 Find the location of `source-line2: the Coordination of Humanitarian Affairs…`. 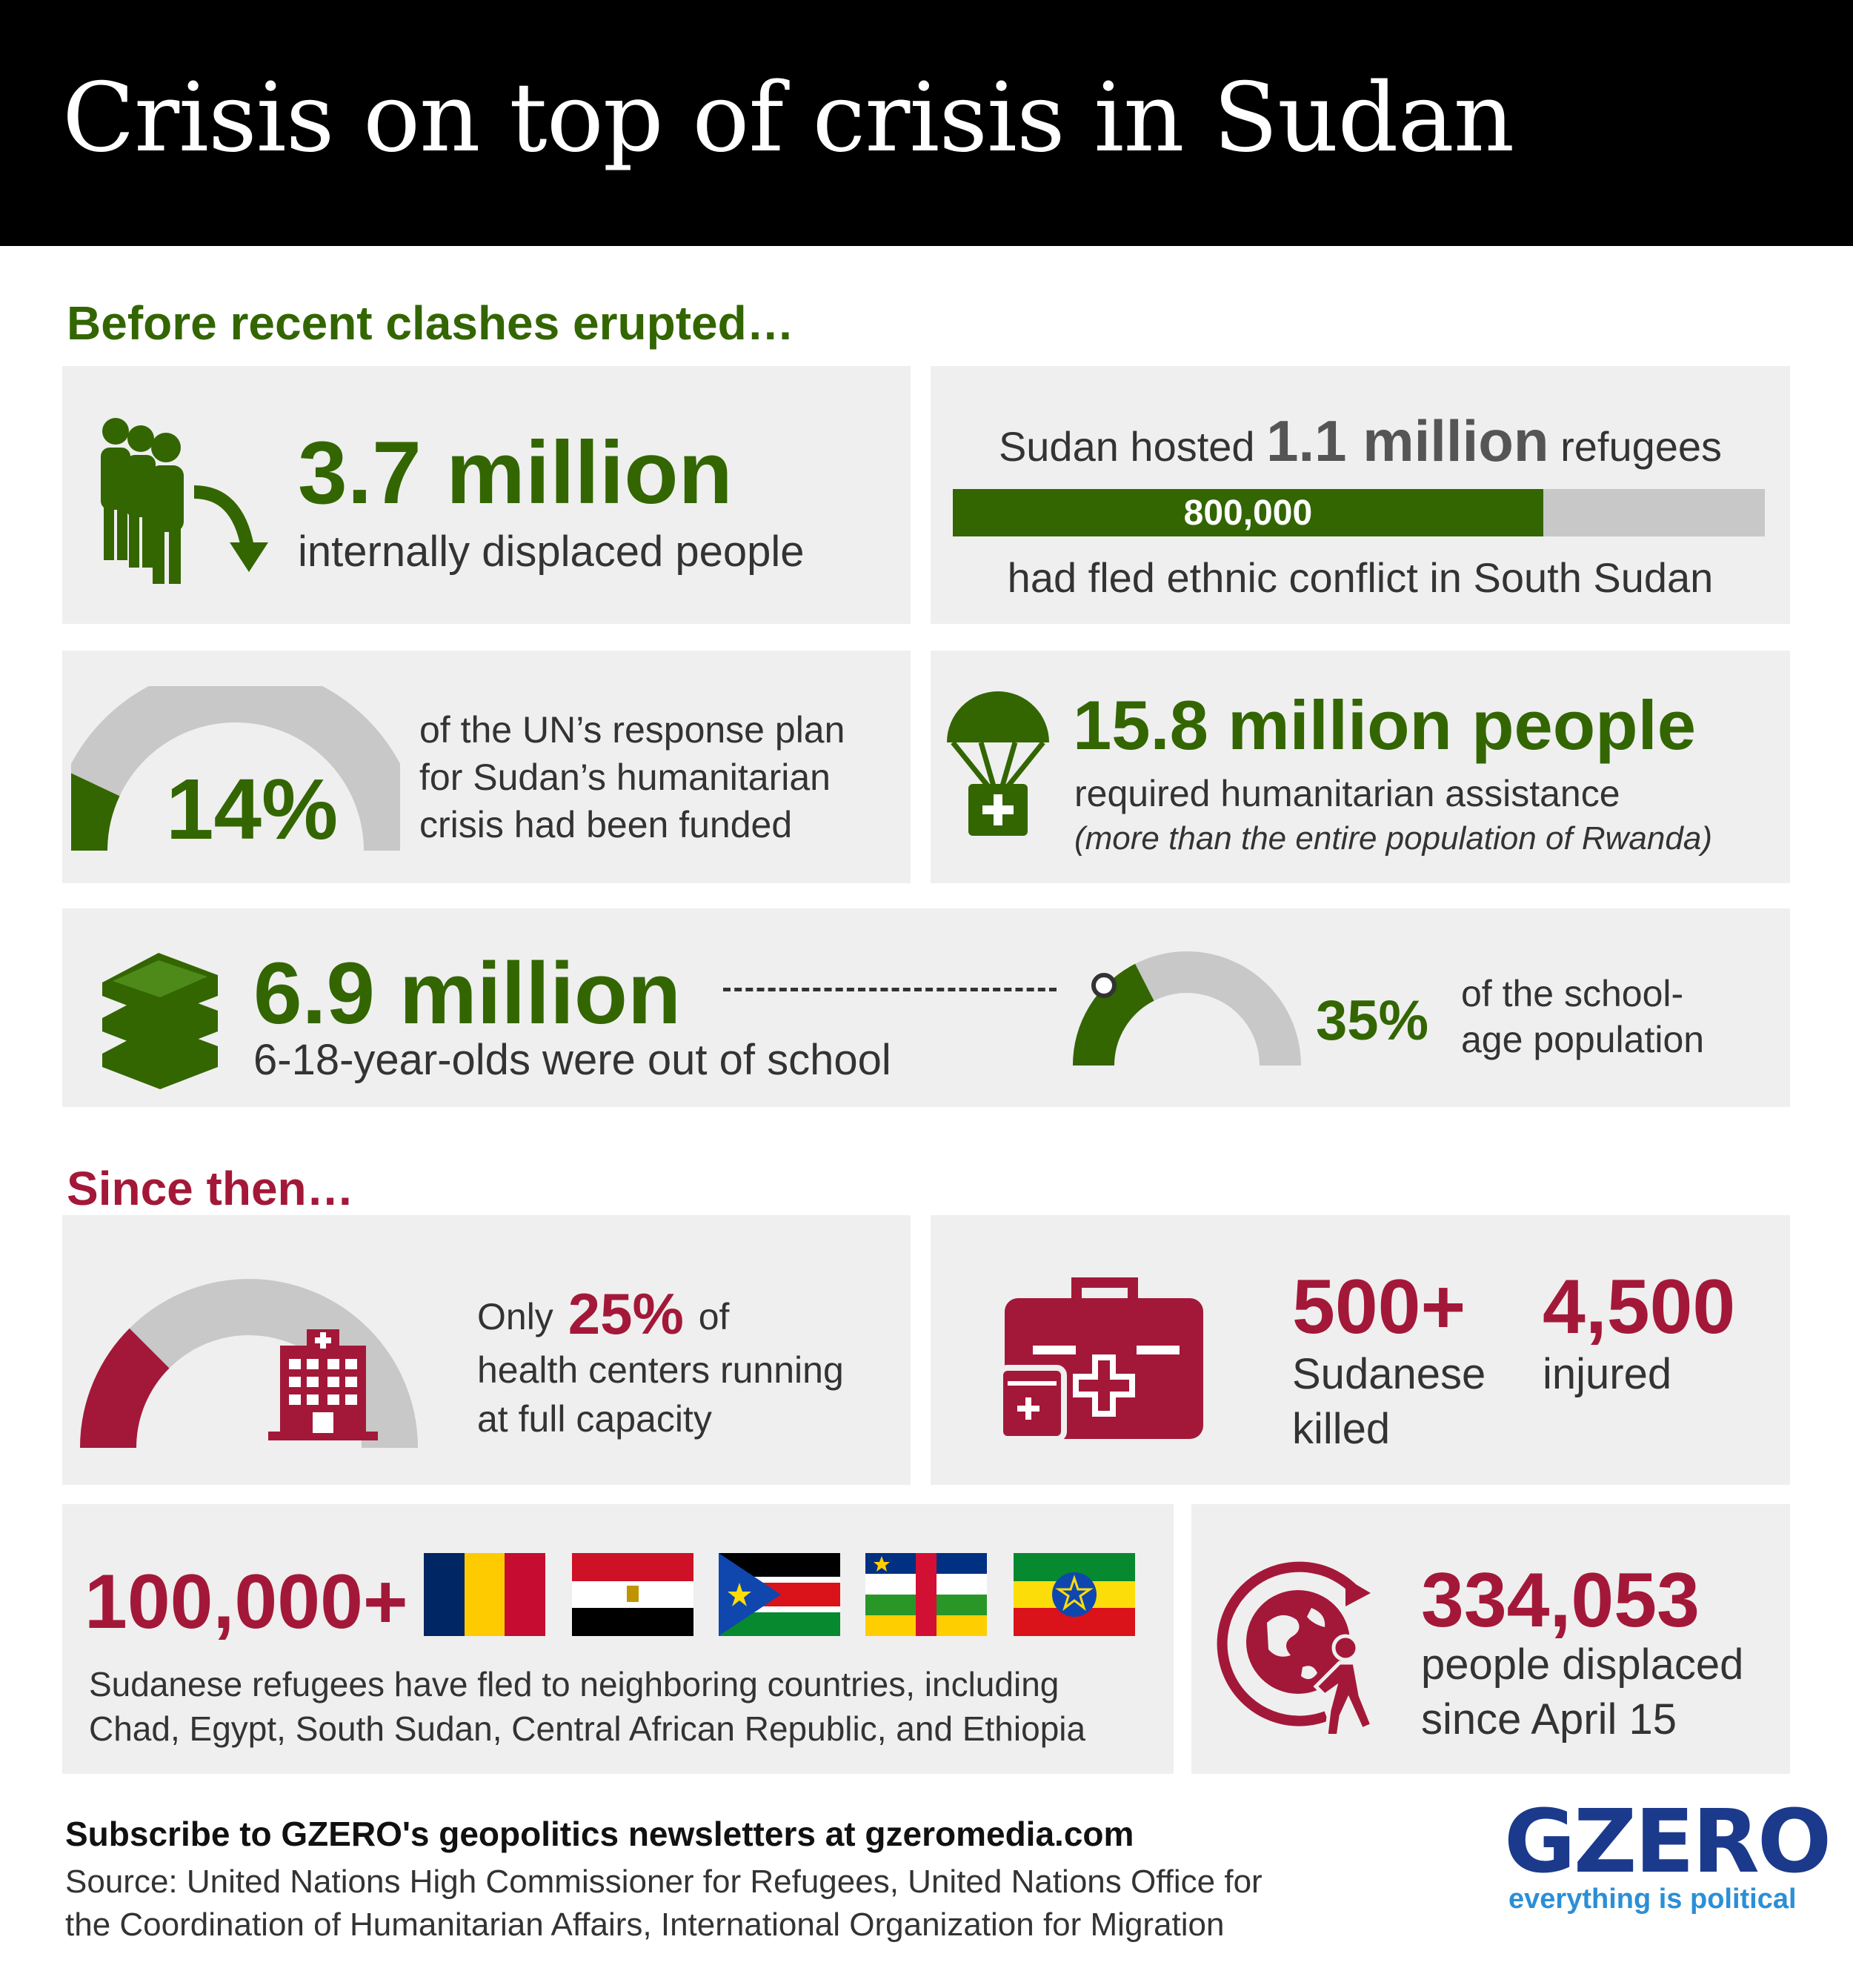

source-line2: the Coordination of Humanitarian Affairs… is located at coordinates (645, 1924).